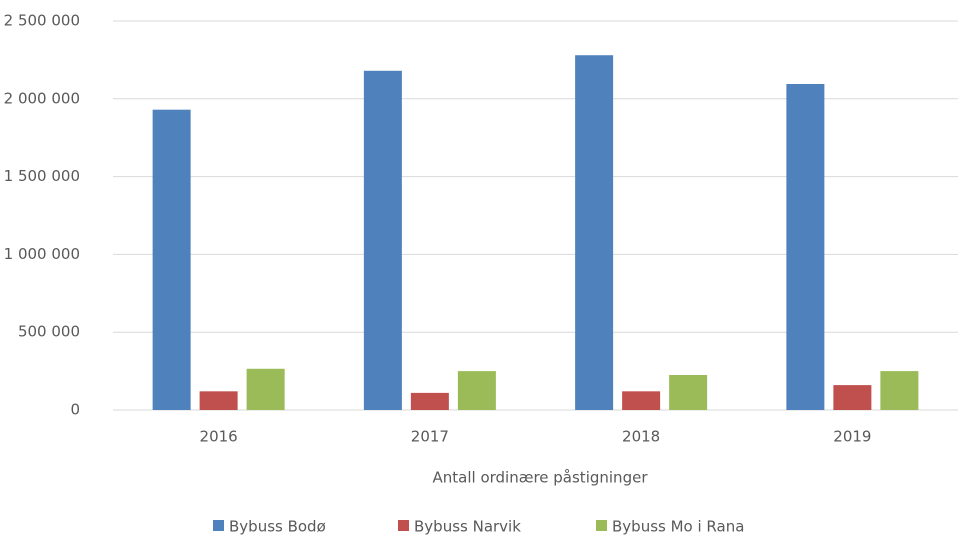  I want to click on legend-label: Bybuss Mo i Rana, so click(678, 527).